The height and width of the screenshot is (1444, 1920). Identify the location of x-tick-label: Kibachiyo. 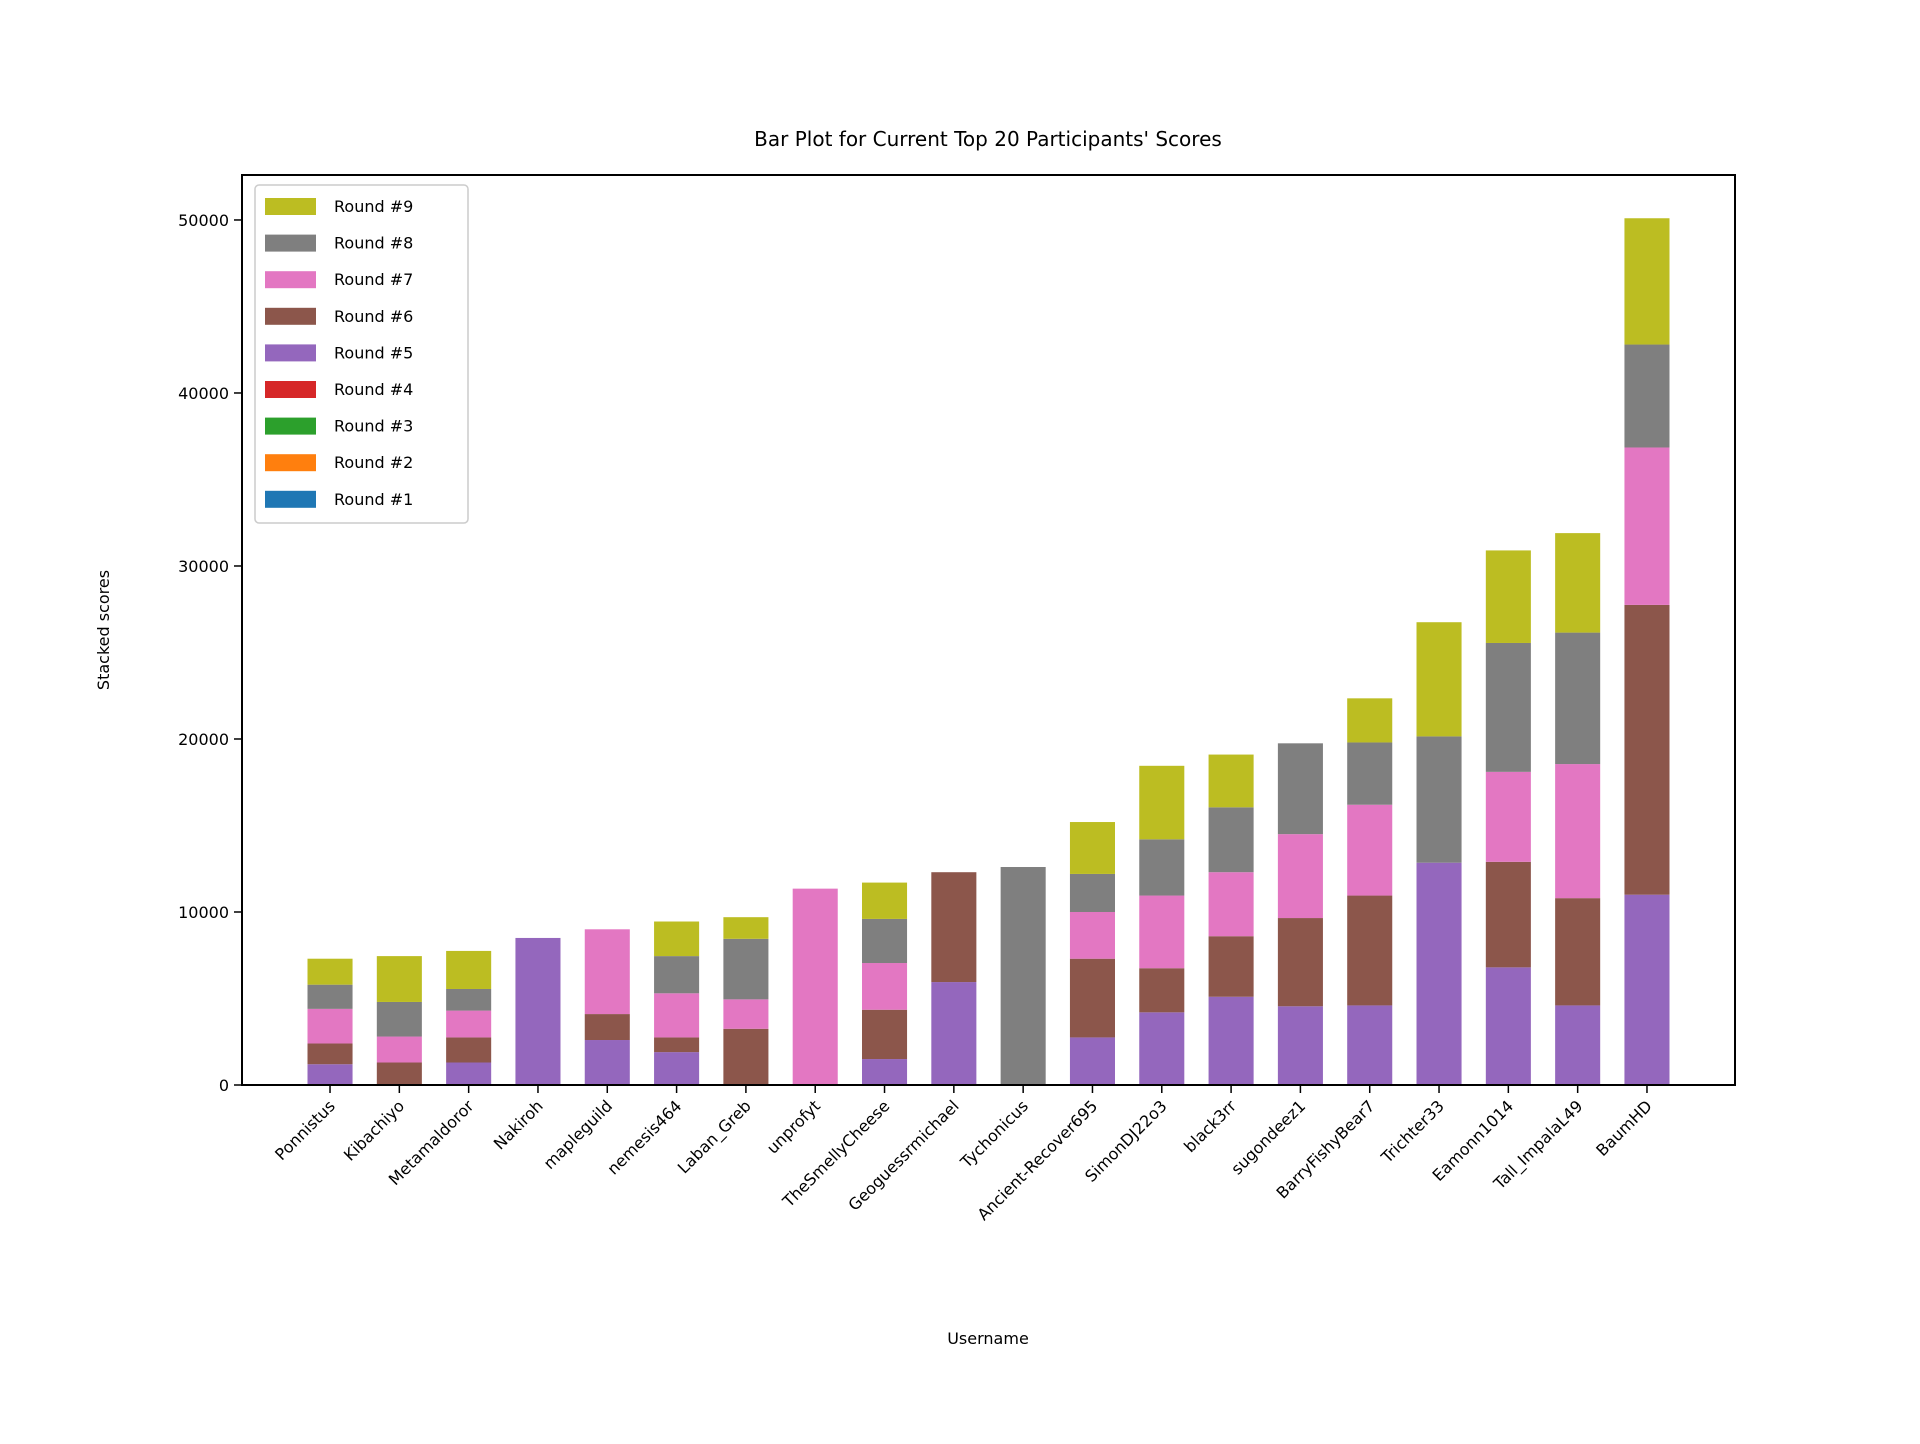
(374, 1130).